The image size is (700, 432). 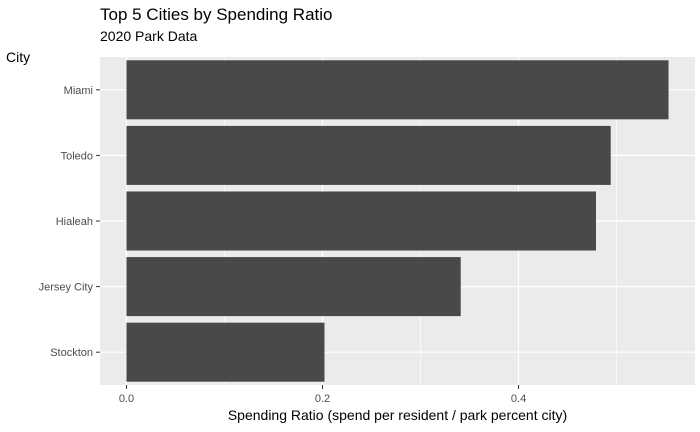 I want to click on y-tick-label: Jersey City, so click(x=66, y=288).